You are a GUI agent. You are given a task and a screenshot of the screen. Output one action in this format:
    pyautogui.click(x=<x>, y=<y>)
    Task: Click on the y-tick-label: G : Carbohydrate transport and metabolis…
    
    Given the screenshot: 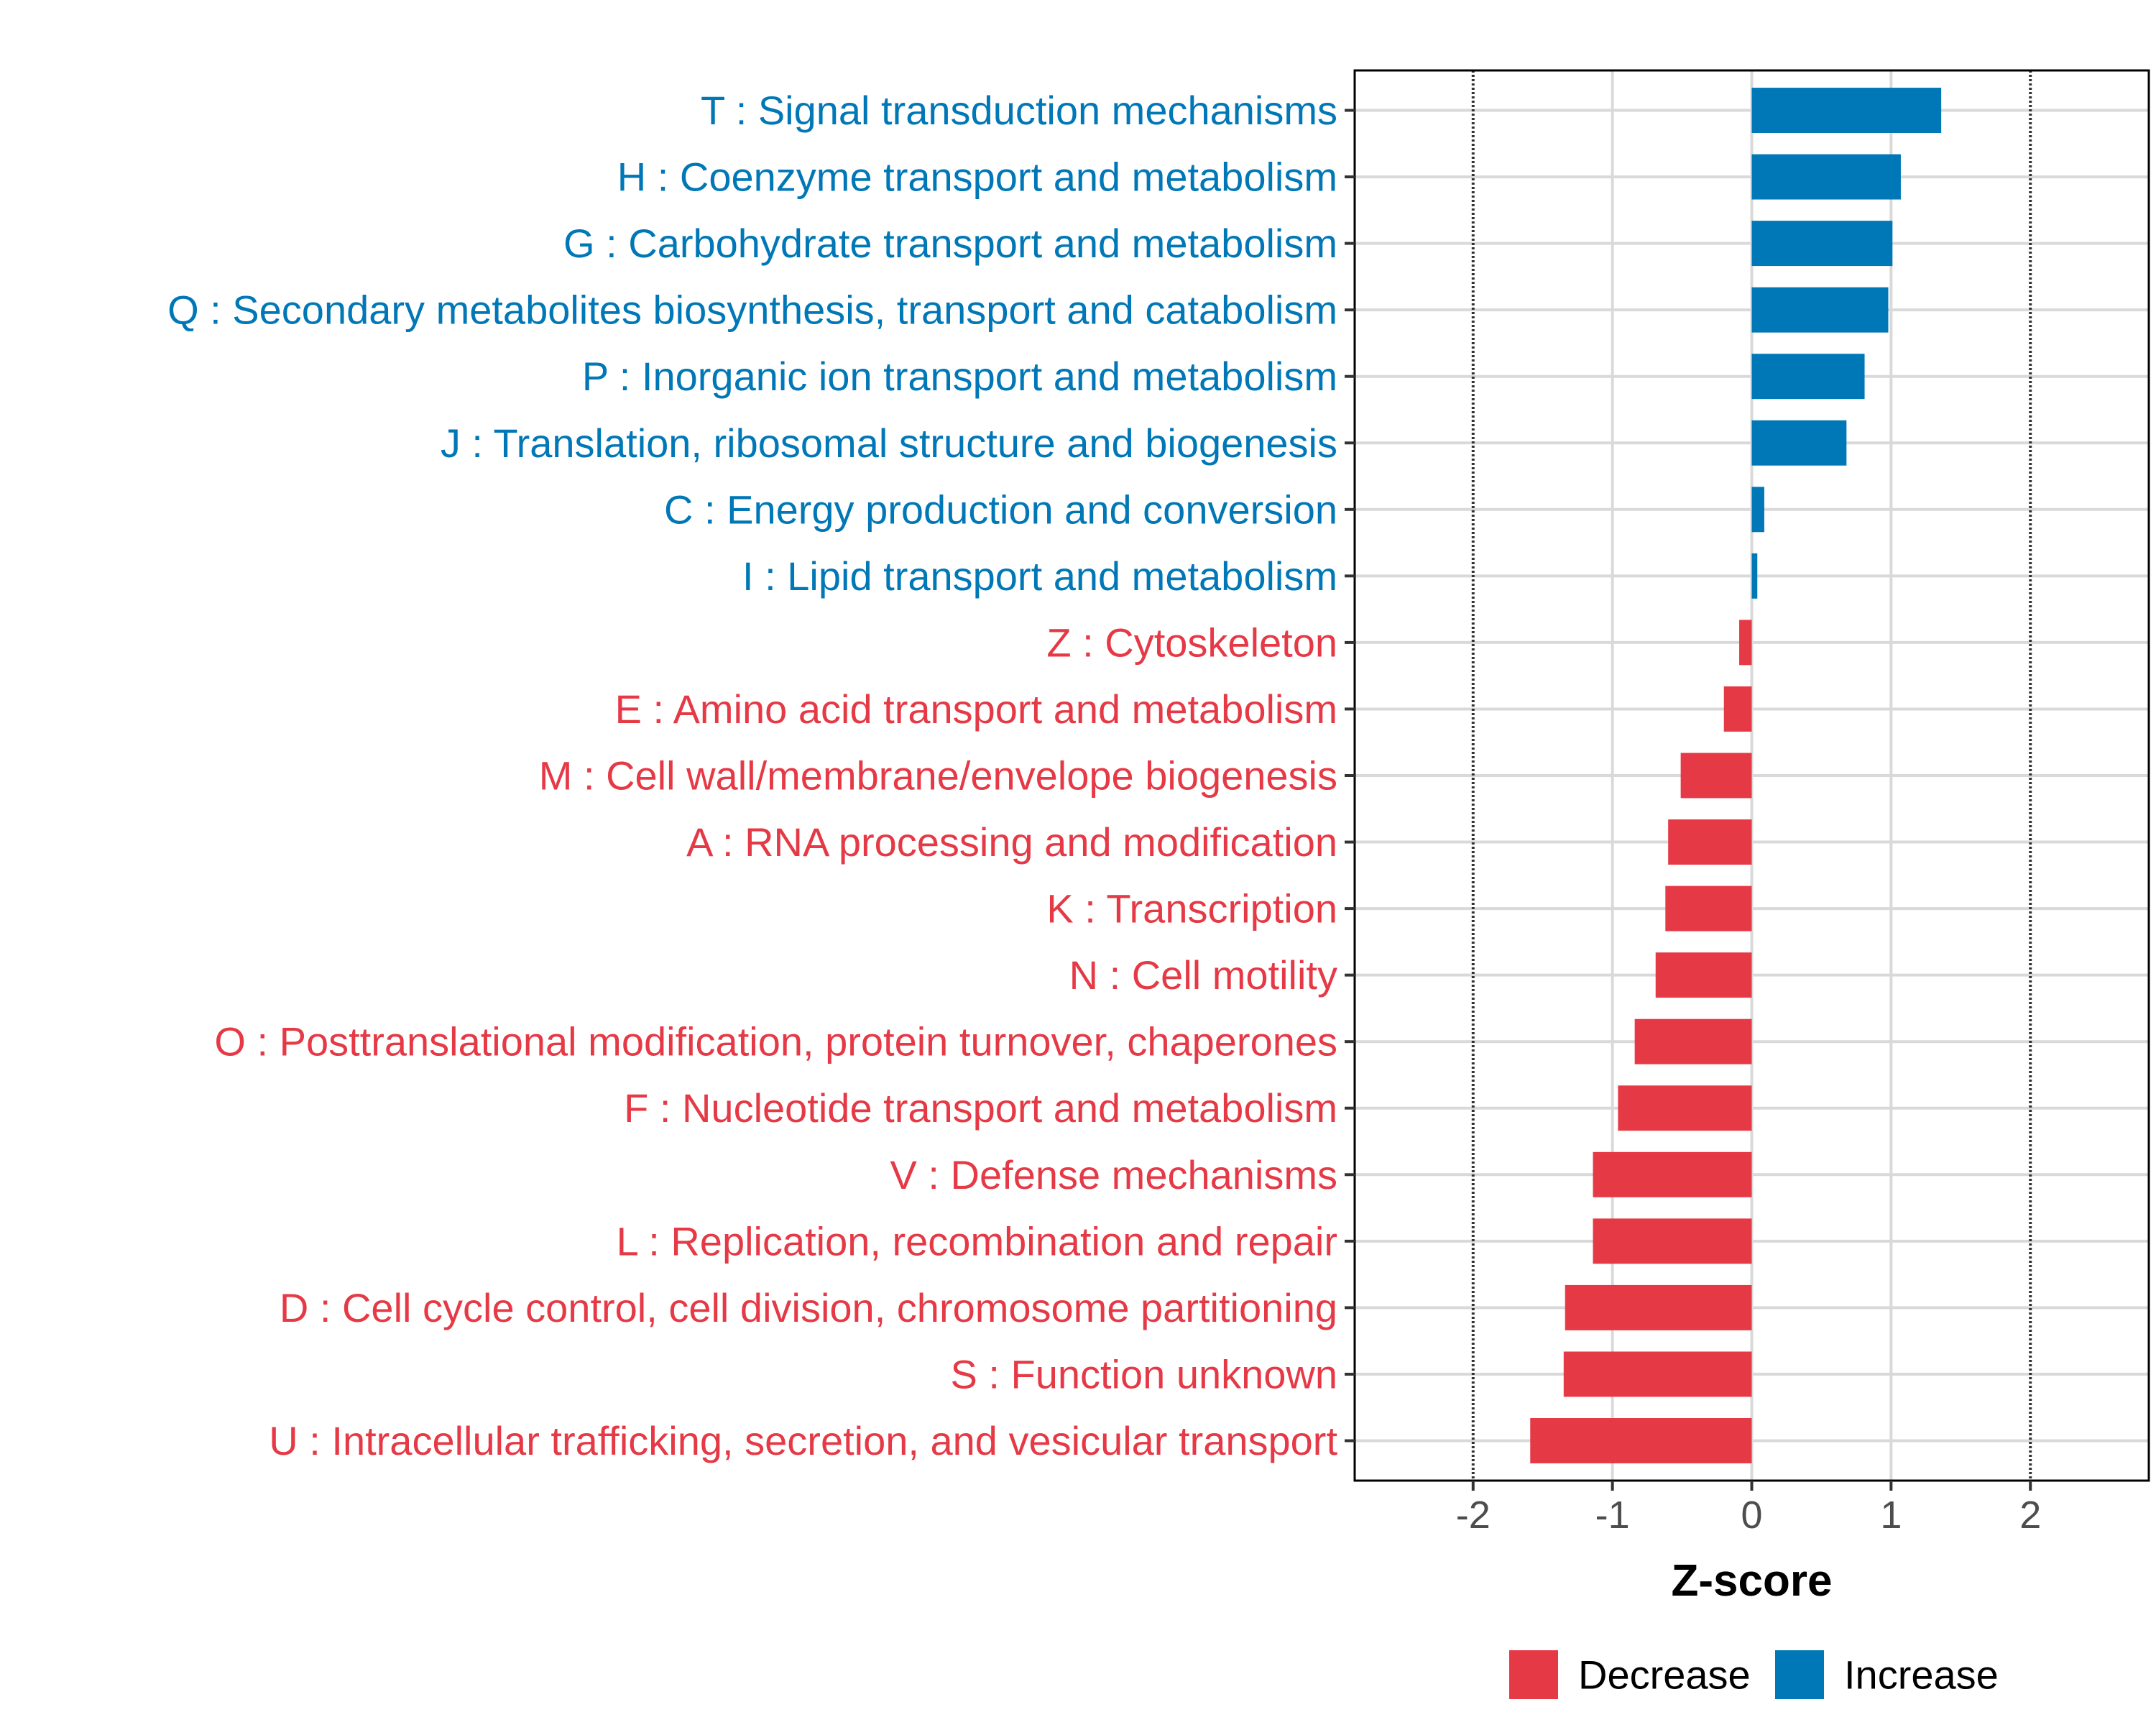 What is the action you would take?
    pyautogui.click(x=950, y=243)
    